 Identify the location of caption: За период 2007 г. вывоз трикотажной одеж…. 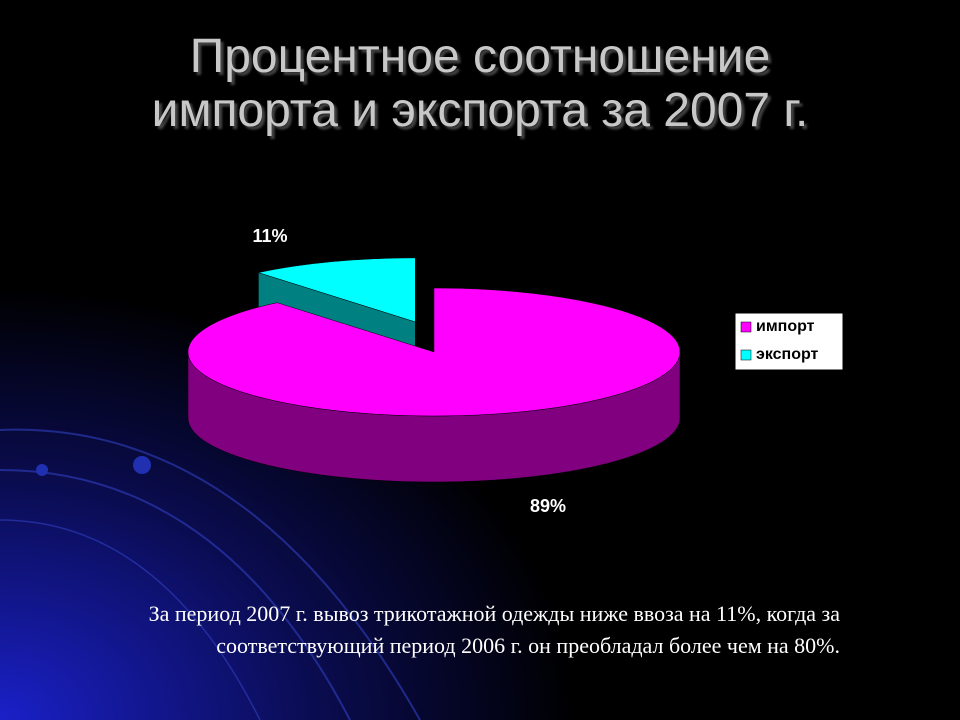
(494, 629).